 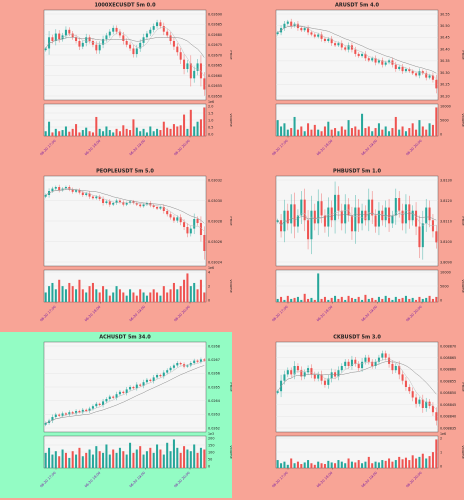 What do you see at coordinates (462, 221) in the screenshot?
I see `price-axis-label: Price` at bounding box center [462, 221].